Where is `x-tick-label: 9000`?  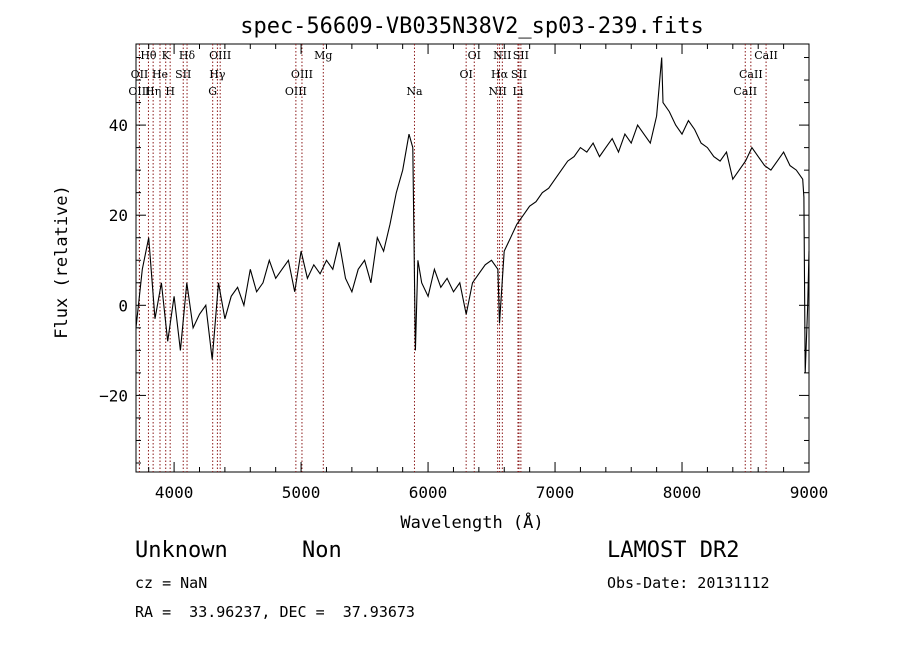 x-tick-label: 9000 is located at coordinates (809, 492).